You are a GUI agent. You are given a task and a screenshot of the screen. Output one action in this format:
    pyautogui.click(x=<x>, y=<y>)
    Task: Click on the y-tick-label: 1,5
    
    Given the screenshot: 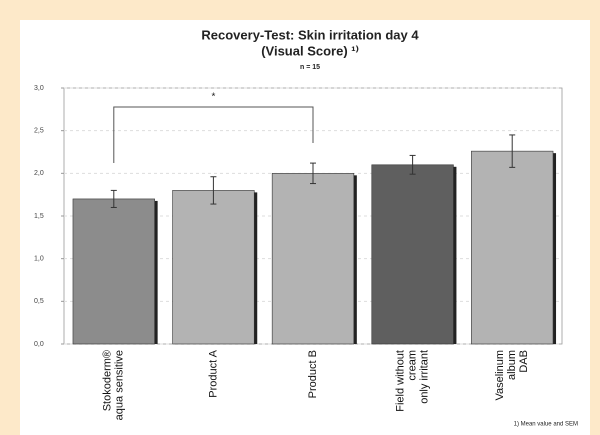 What is the action you would take?
    pyautogui.click(x=39, y=216)
    